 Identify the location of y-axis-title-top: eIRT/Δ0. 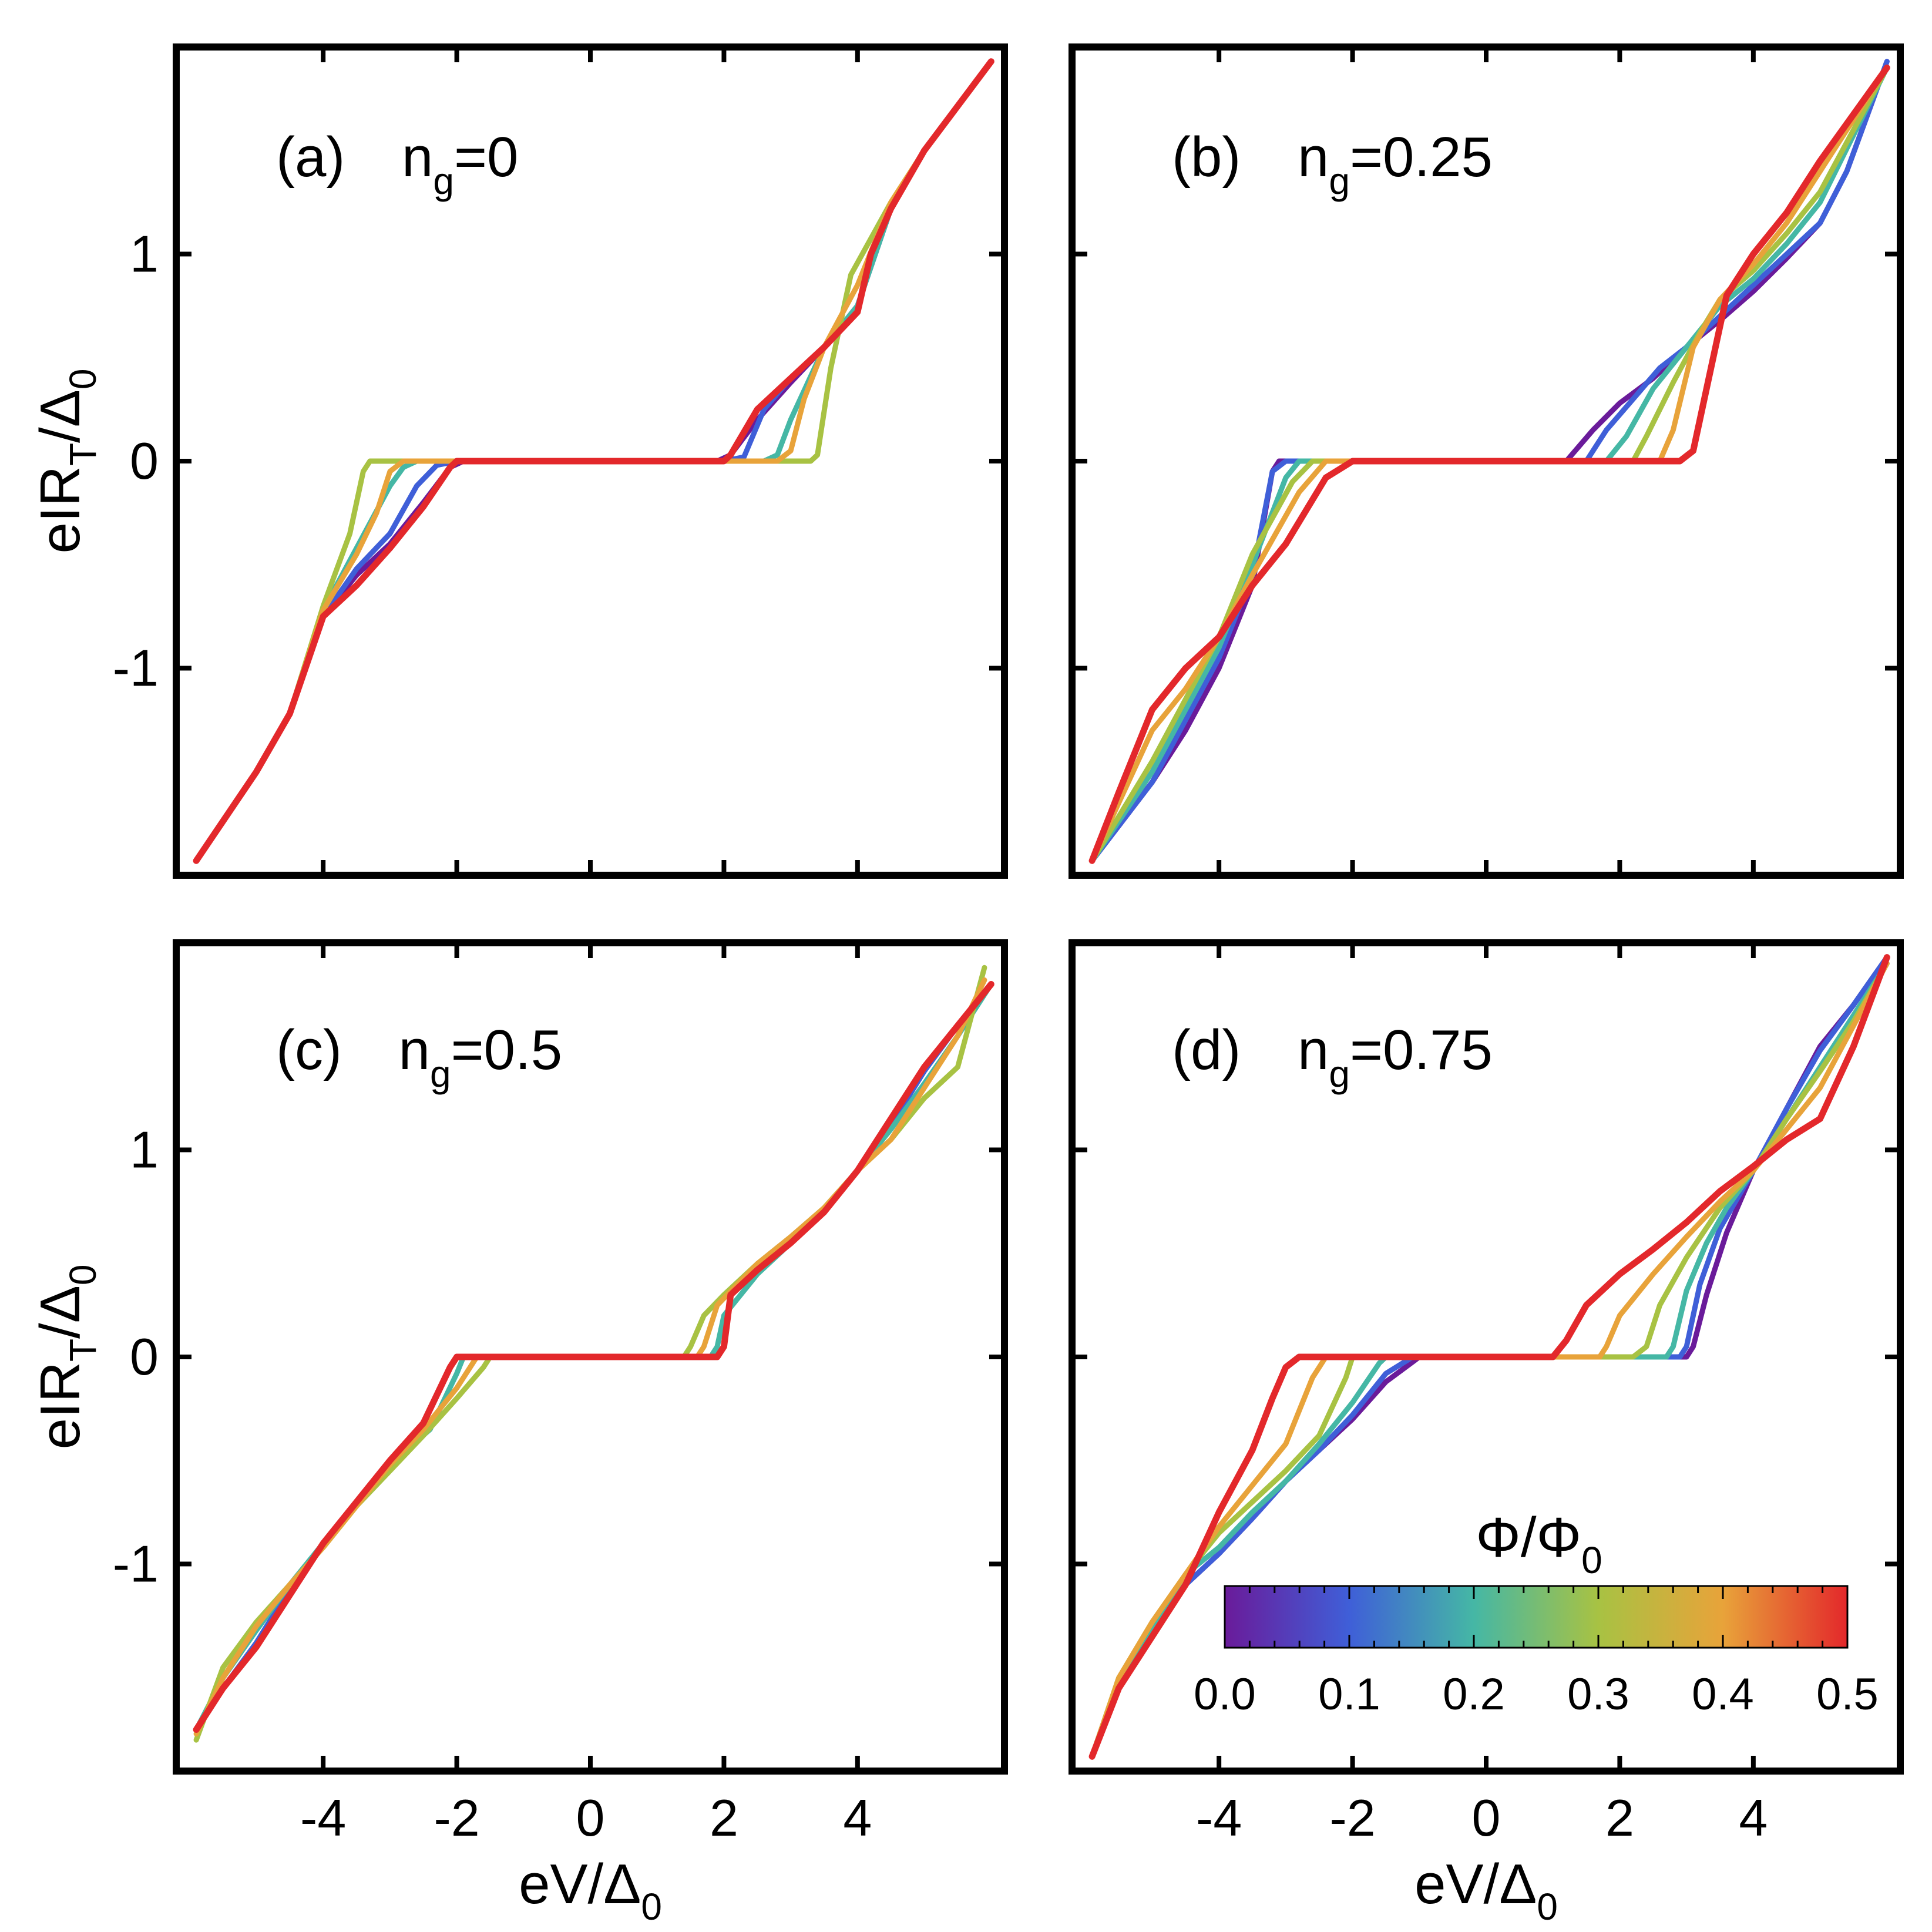
(66, 461).